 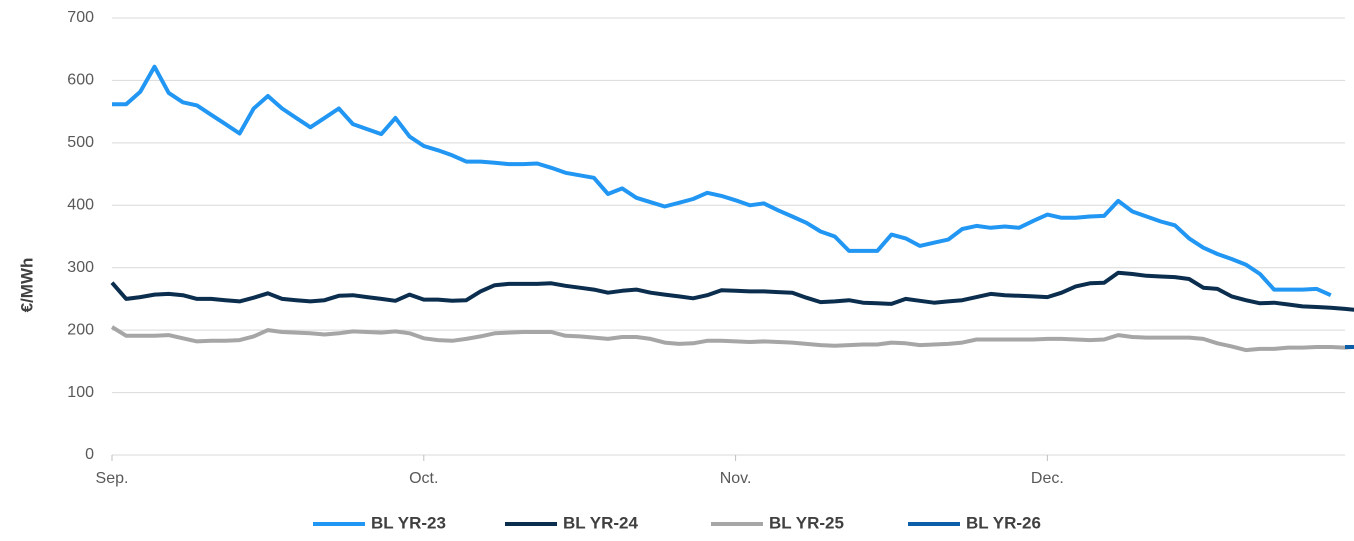 I want to click on legend-label: BL YR-23, so click(x=408, y=522).